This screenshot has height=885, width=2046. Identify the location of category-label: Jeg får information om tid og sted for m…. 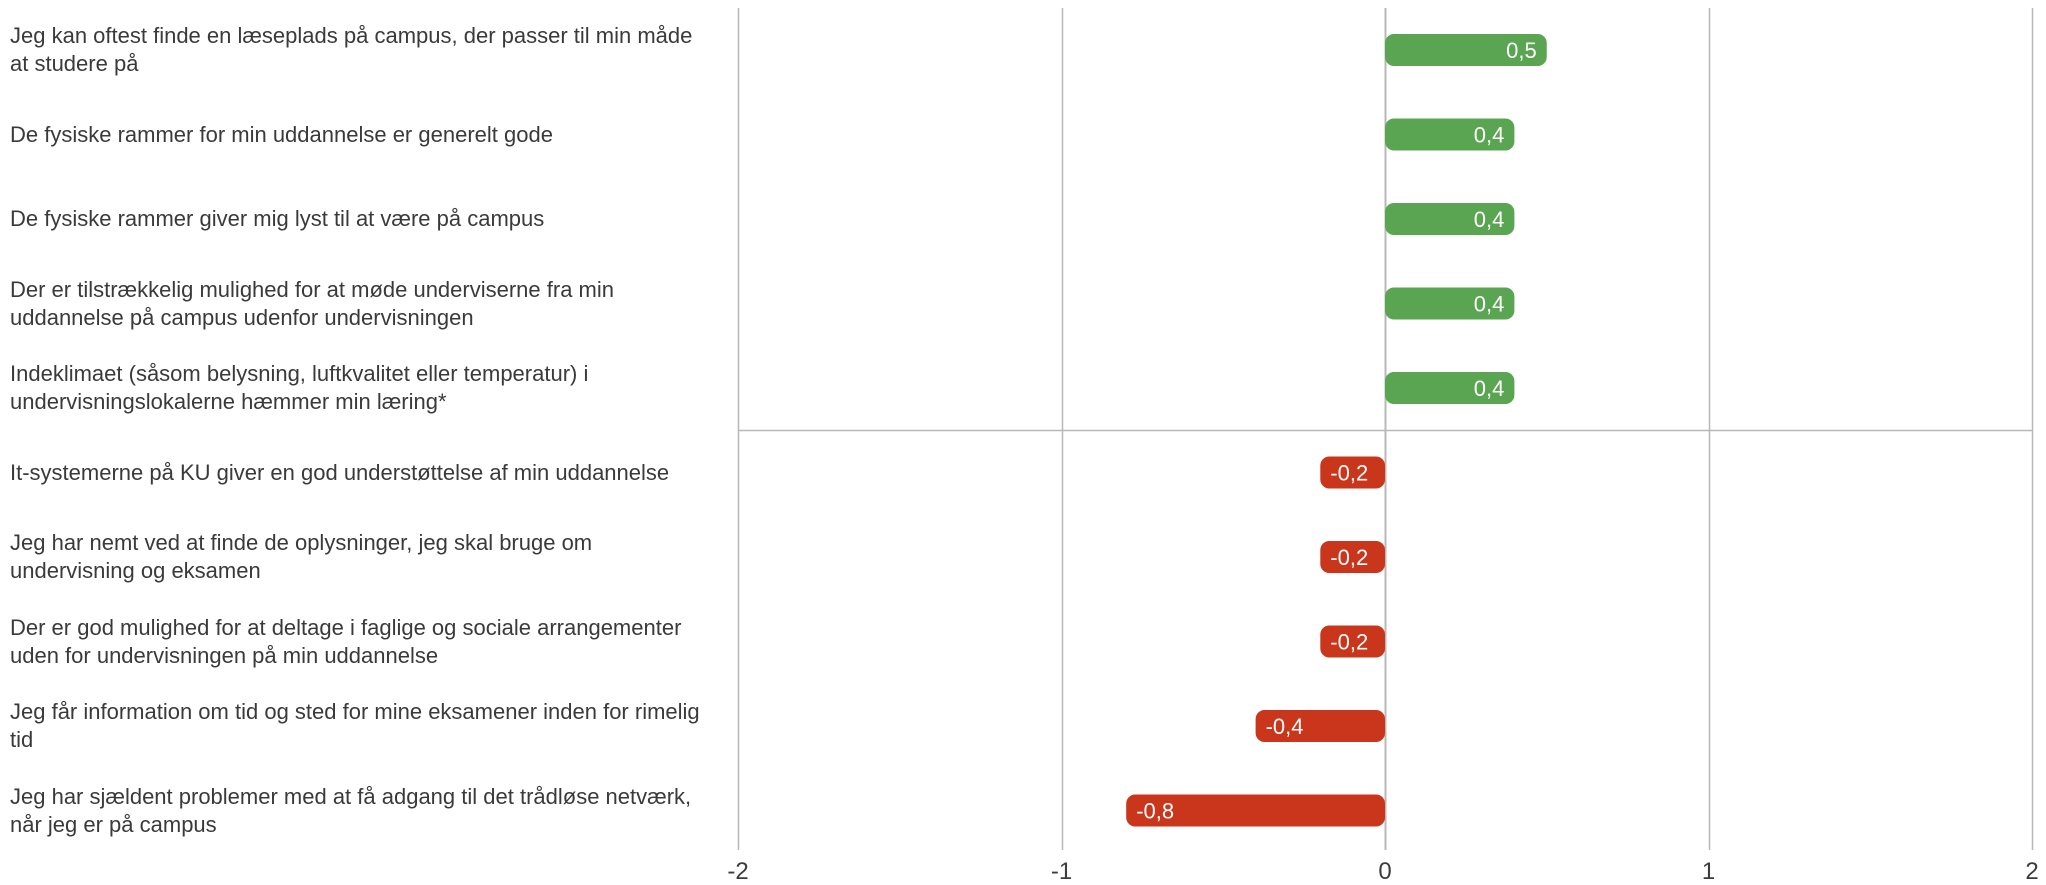
(355, 725).